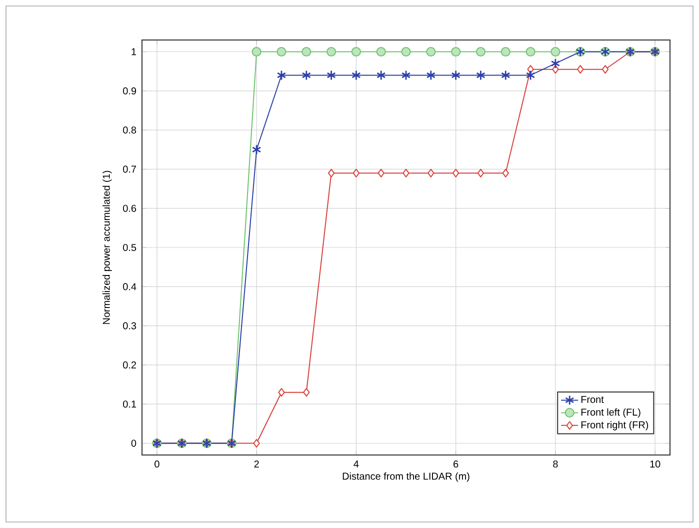 This screenshot has width=699, height=528. Describe the element at coordinates (614, 425) in the screenshot. I see `legend-label: Front right (FR)` at that location.